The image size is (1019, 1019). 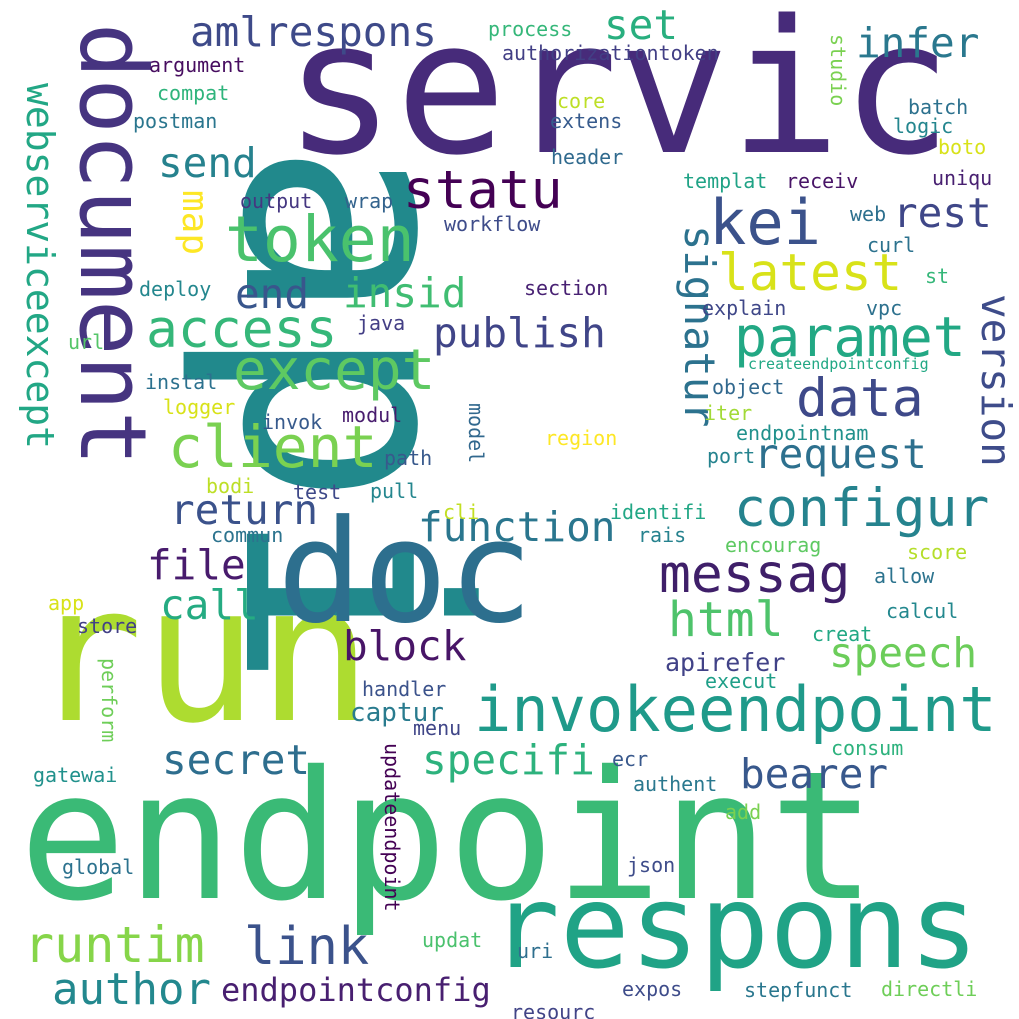 I want to click on word-explain: explain, so click(x=744, y=308).